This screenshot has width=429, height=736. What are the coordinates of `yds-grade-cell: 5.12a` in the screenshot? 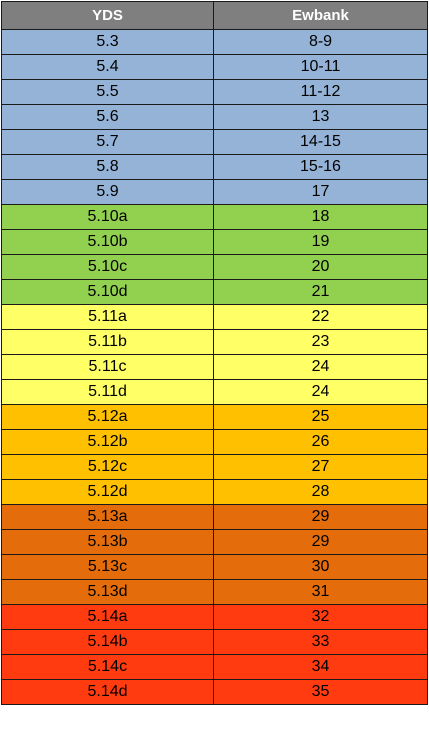 It's located at (107, 417).